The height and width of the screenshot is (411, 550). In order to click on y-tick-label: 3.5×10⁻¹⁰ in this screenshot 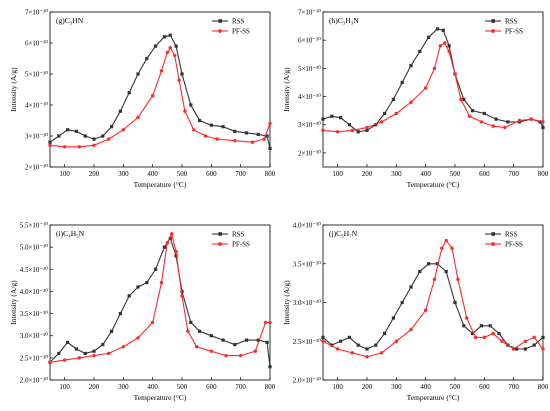, I will do `click(307, 264)`.